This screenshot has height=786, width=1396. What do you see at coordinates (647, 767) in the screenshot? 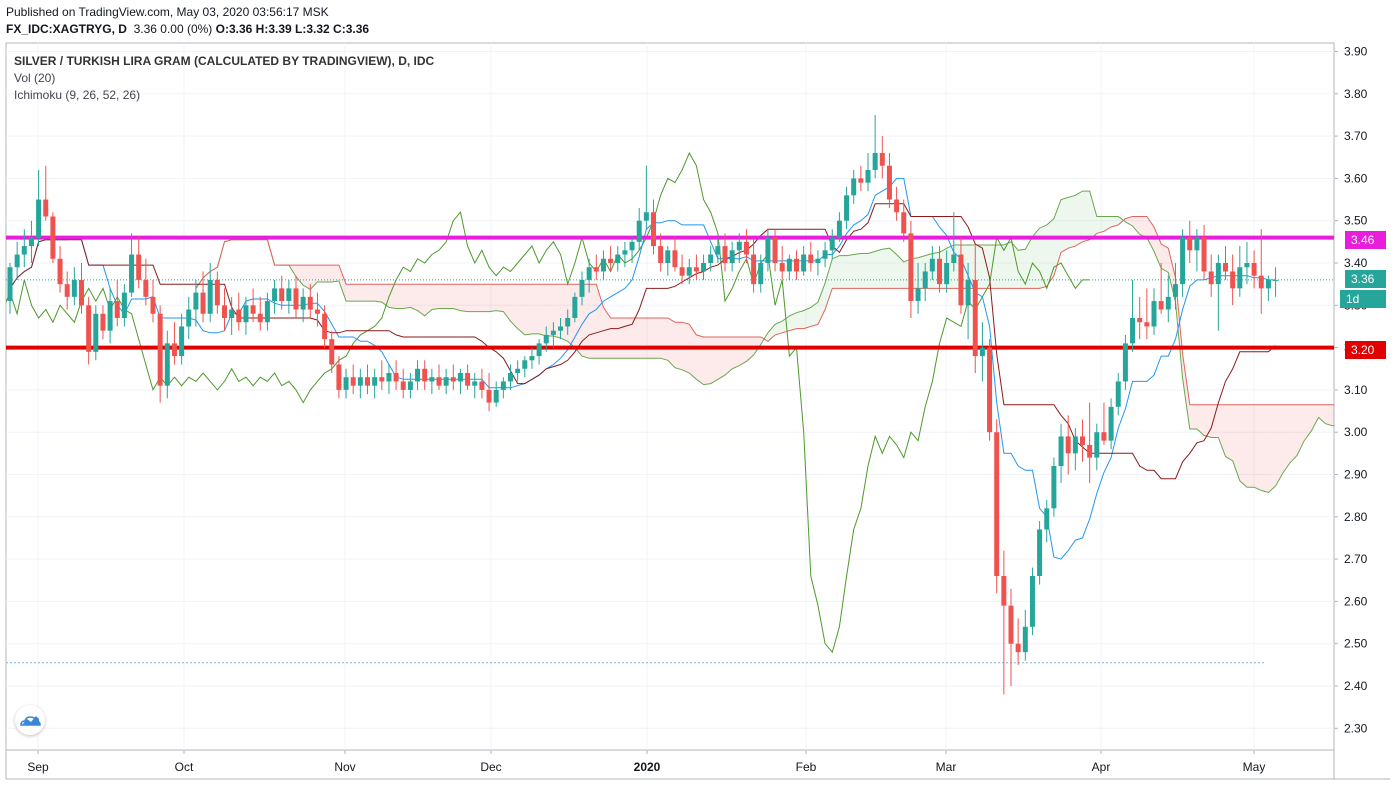
I see `time-tick-label: 2020` at bounding box center [647, 767].